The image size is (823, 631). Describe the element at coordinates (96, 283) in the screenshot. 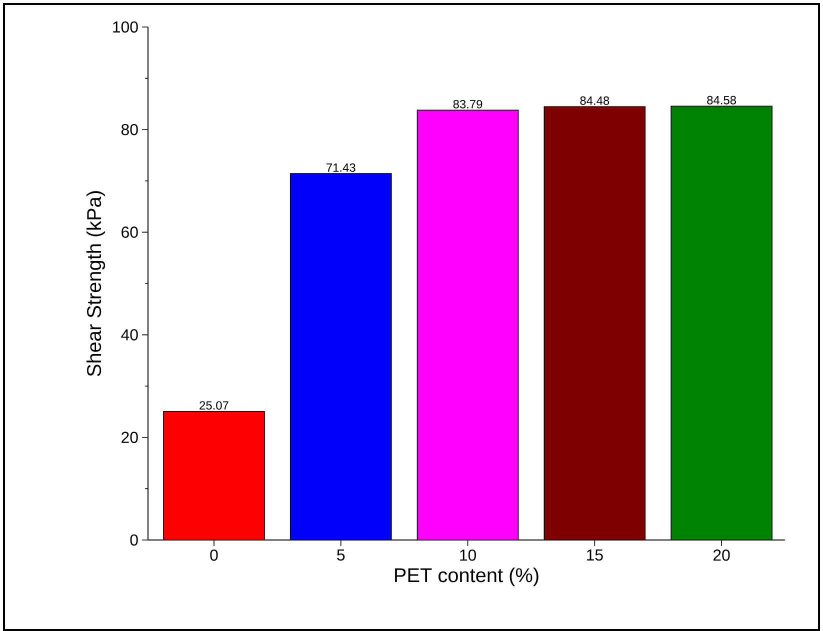

I see `y-axis-title: Shear Strength (kPa)` at that location.